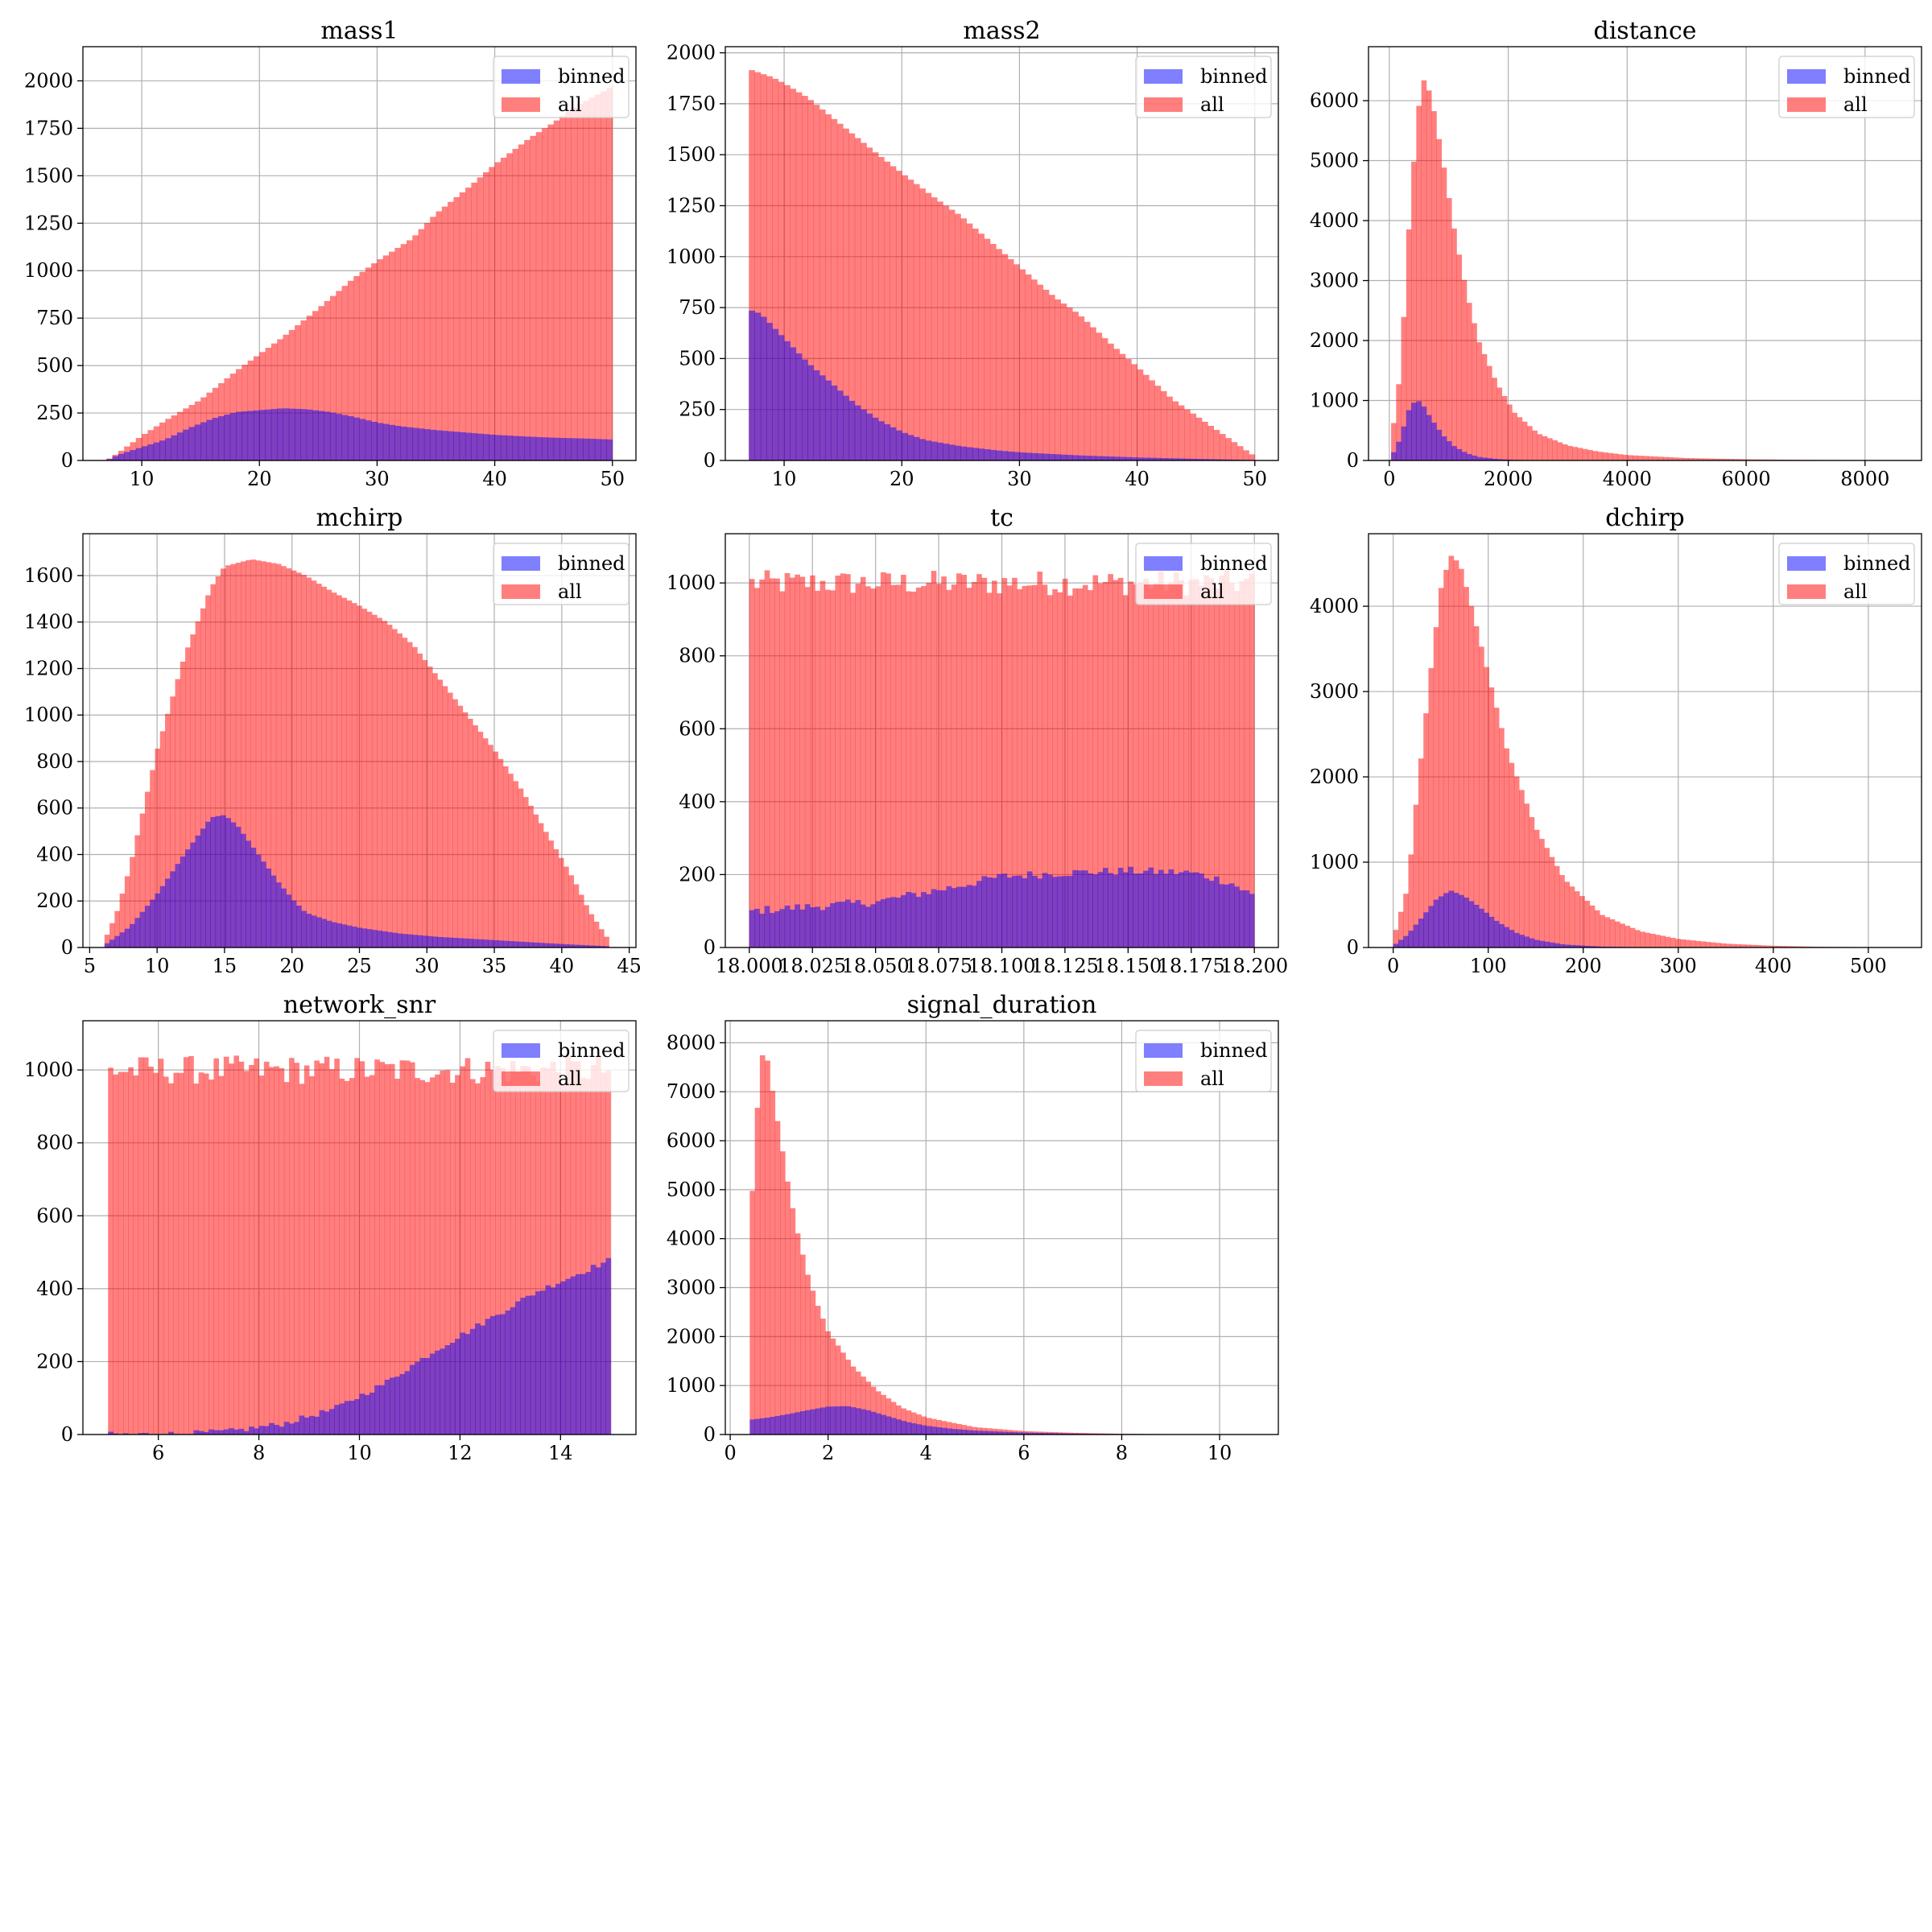 The width and height of the screenshot is (1932, 1932). What do you see at coordinates (560, 1453) in the screenshot?
I see `x-tick-label: 14` at bounding box center [560, 1453].